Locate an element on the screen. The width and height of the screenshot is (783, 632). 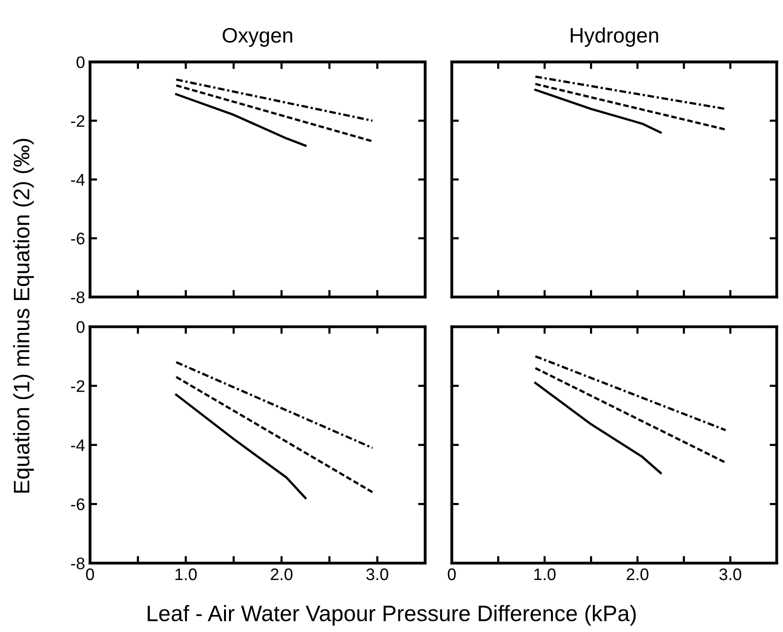
chart-title: Oxygen is located at coordinates (257, 37).